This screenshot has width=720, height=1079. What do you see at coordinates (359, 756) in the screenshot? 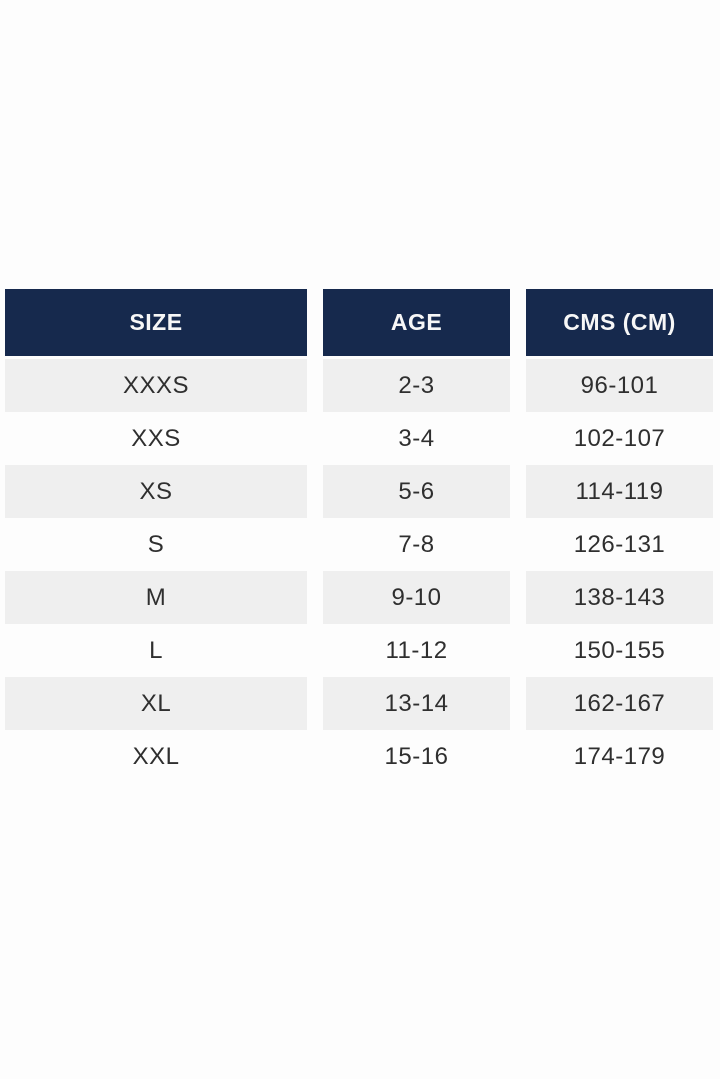
I see `table-row: XXL 15-16 174-179` at bounding box center [359, 756].